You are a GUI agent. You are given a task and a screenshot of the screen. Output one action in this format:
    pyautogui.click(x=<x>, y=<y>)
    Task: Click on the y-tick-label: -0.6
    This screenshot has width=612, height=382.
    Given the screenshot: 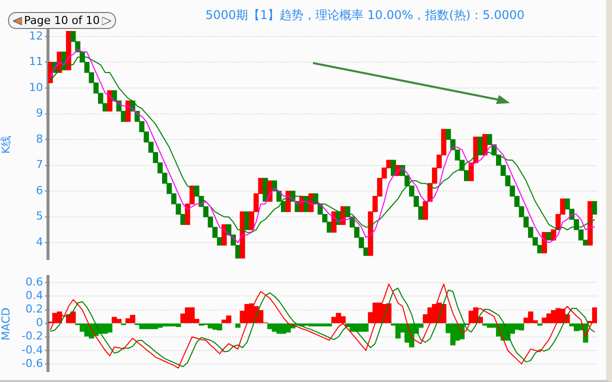 What is the action you would take?
    pyautogui.click(x=32, y=363)
    